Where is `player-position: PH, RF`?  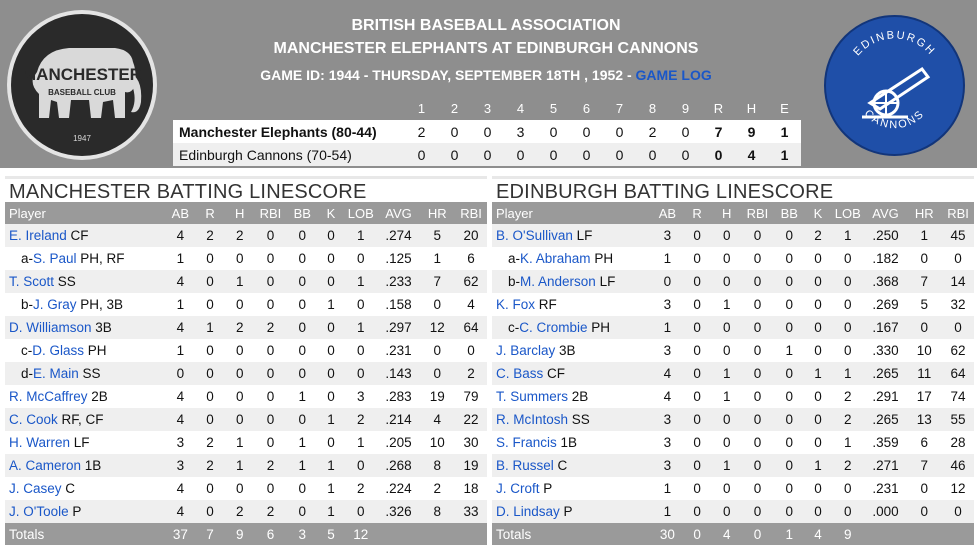
player-position: PH, RF is located at coordinates (100, 258).